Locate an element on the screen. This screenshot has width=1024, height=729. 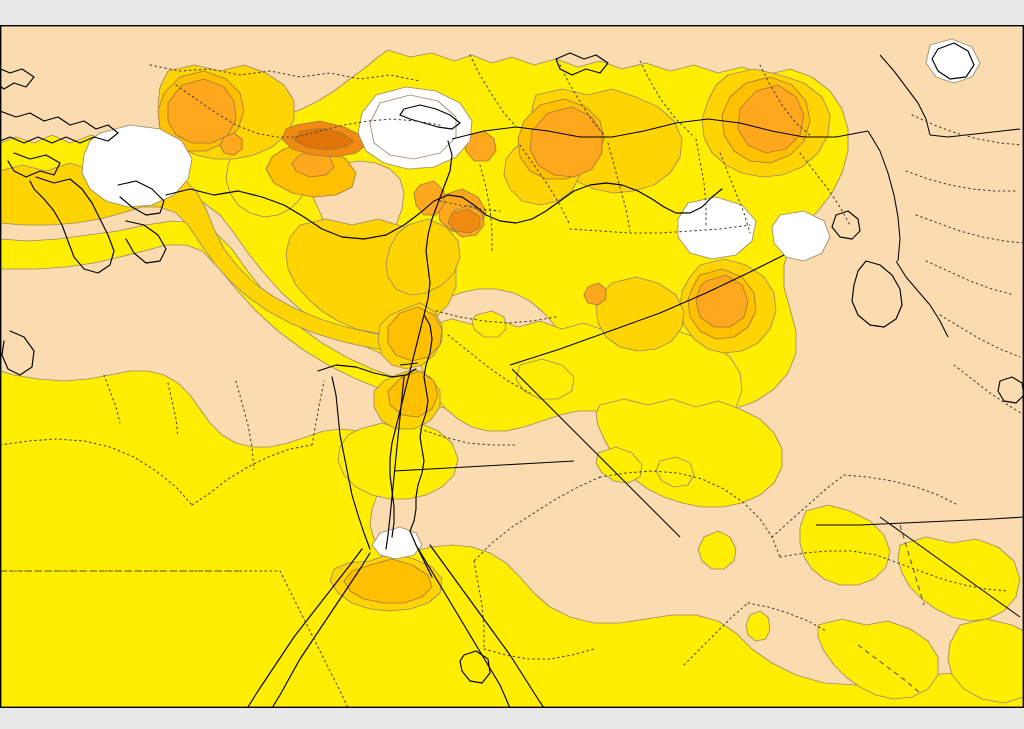
nile-east-branch is located at coordinates (395, 463).